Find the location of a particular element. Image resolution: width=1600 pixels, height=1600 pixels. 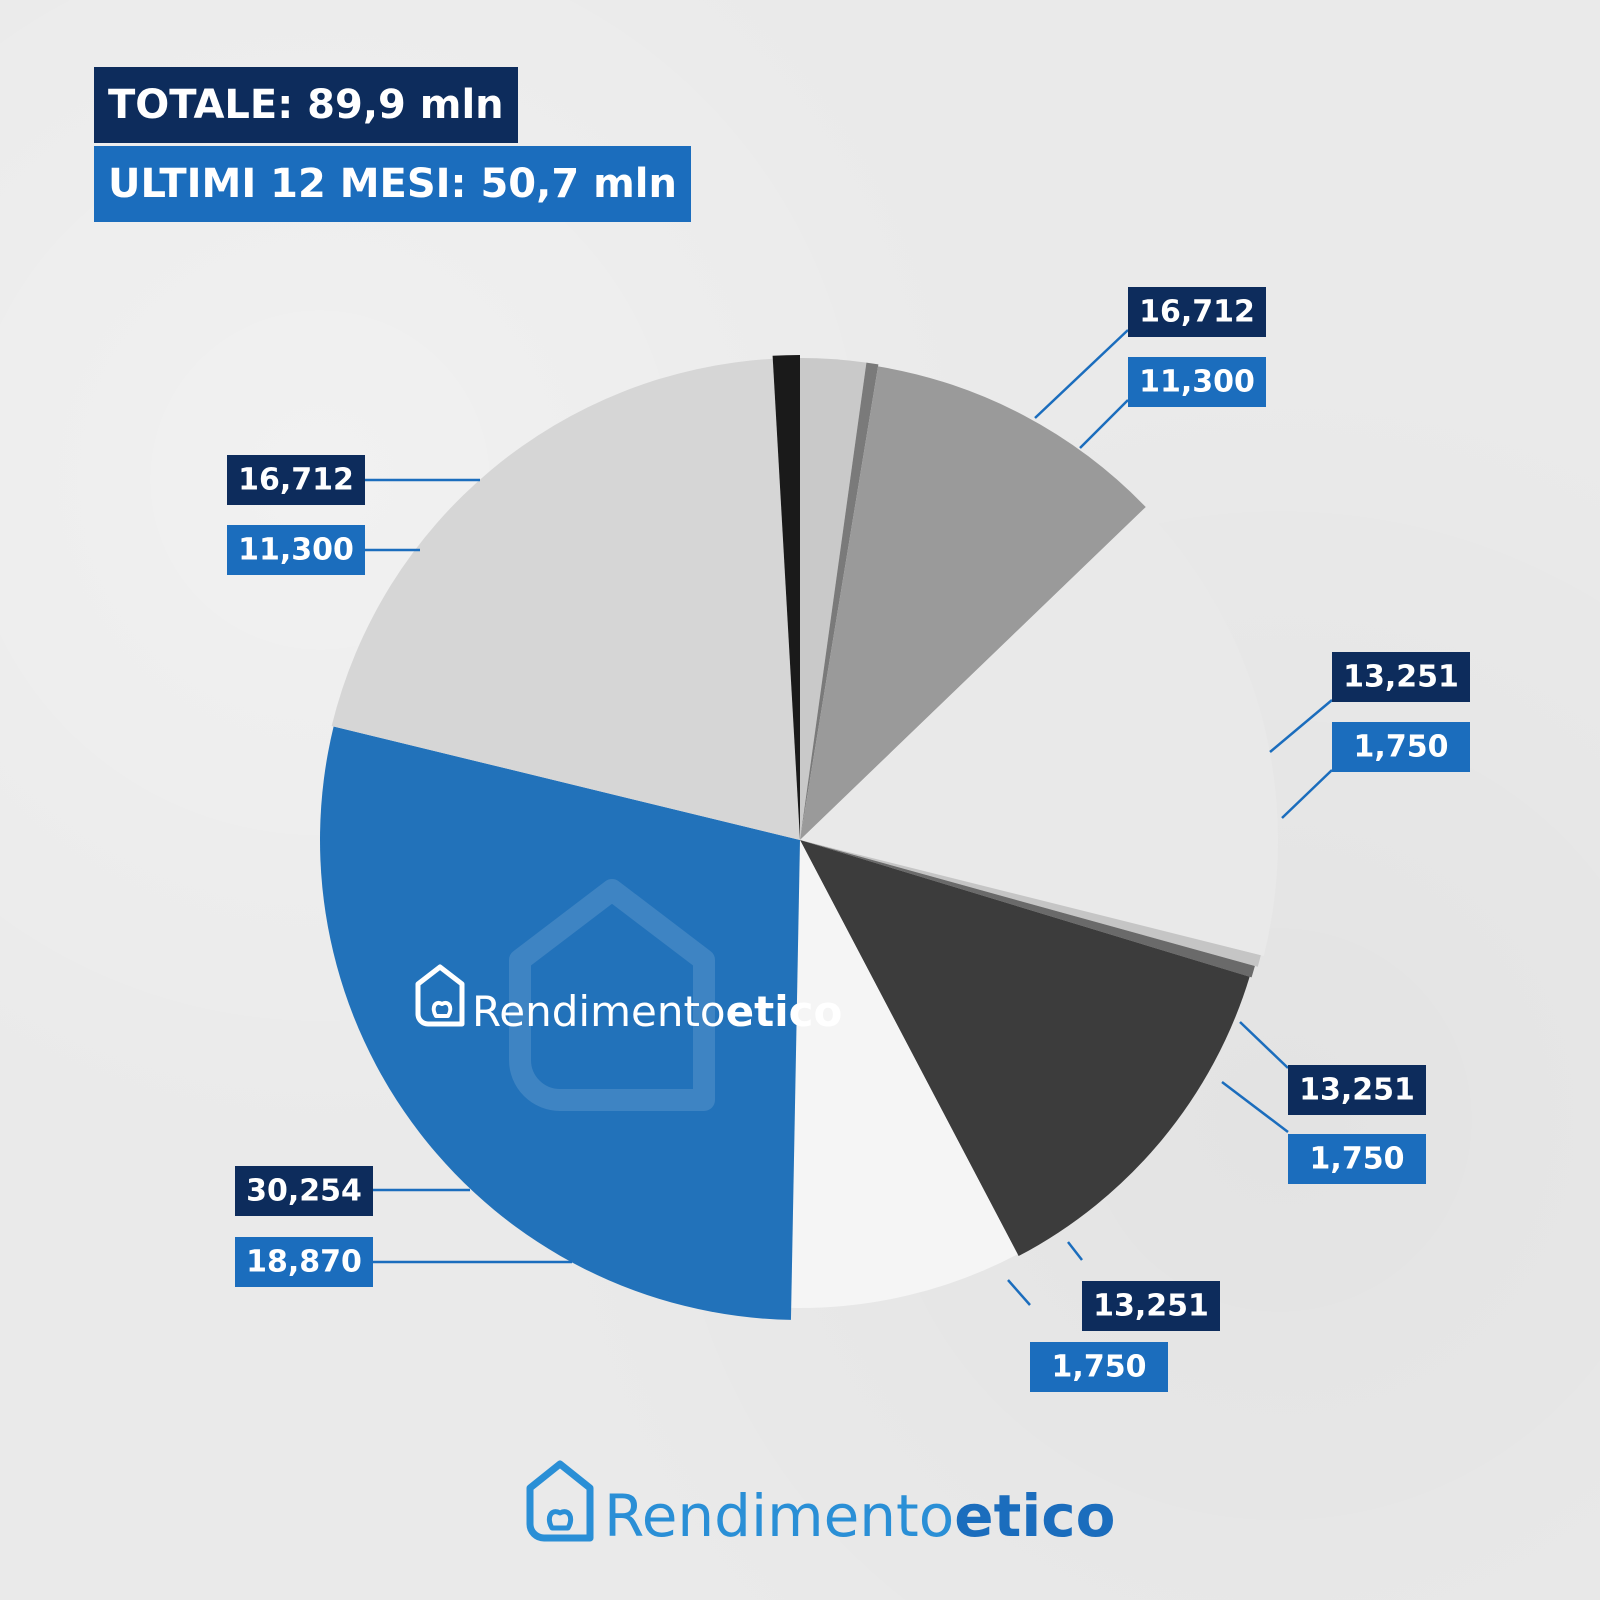

data-label-top-right-12m: 11,300 is located at coordinates (1197, 382).